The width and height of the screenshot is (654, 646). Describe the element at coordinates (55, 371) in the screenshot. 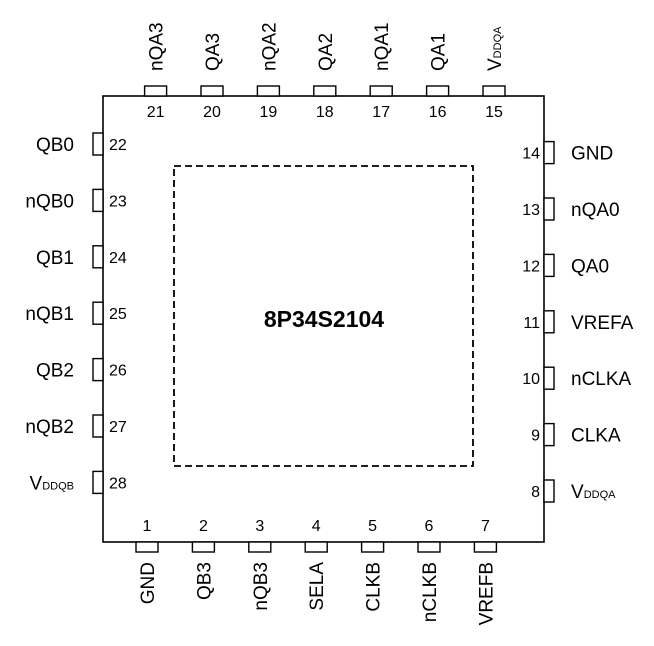

I see `pin-26-name: QB2` at that location.